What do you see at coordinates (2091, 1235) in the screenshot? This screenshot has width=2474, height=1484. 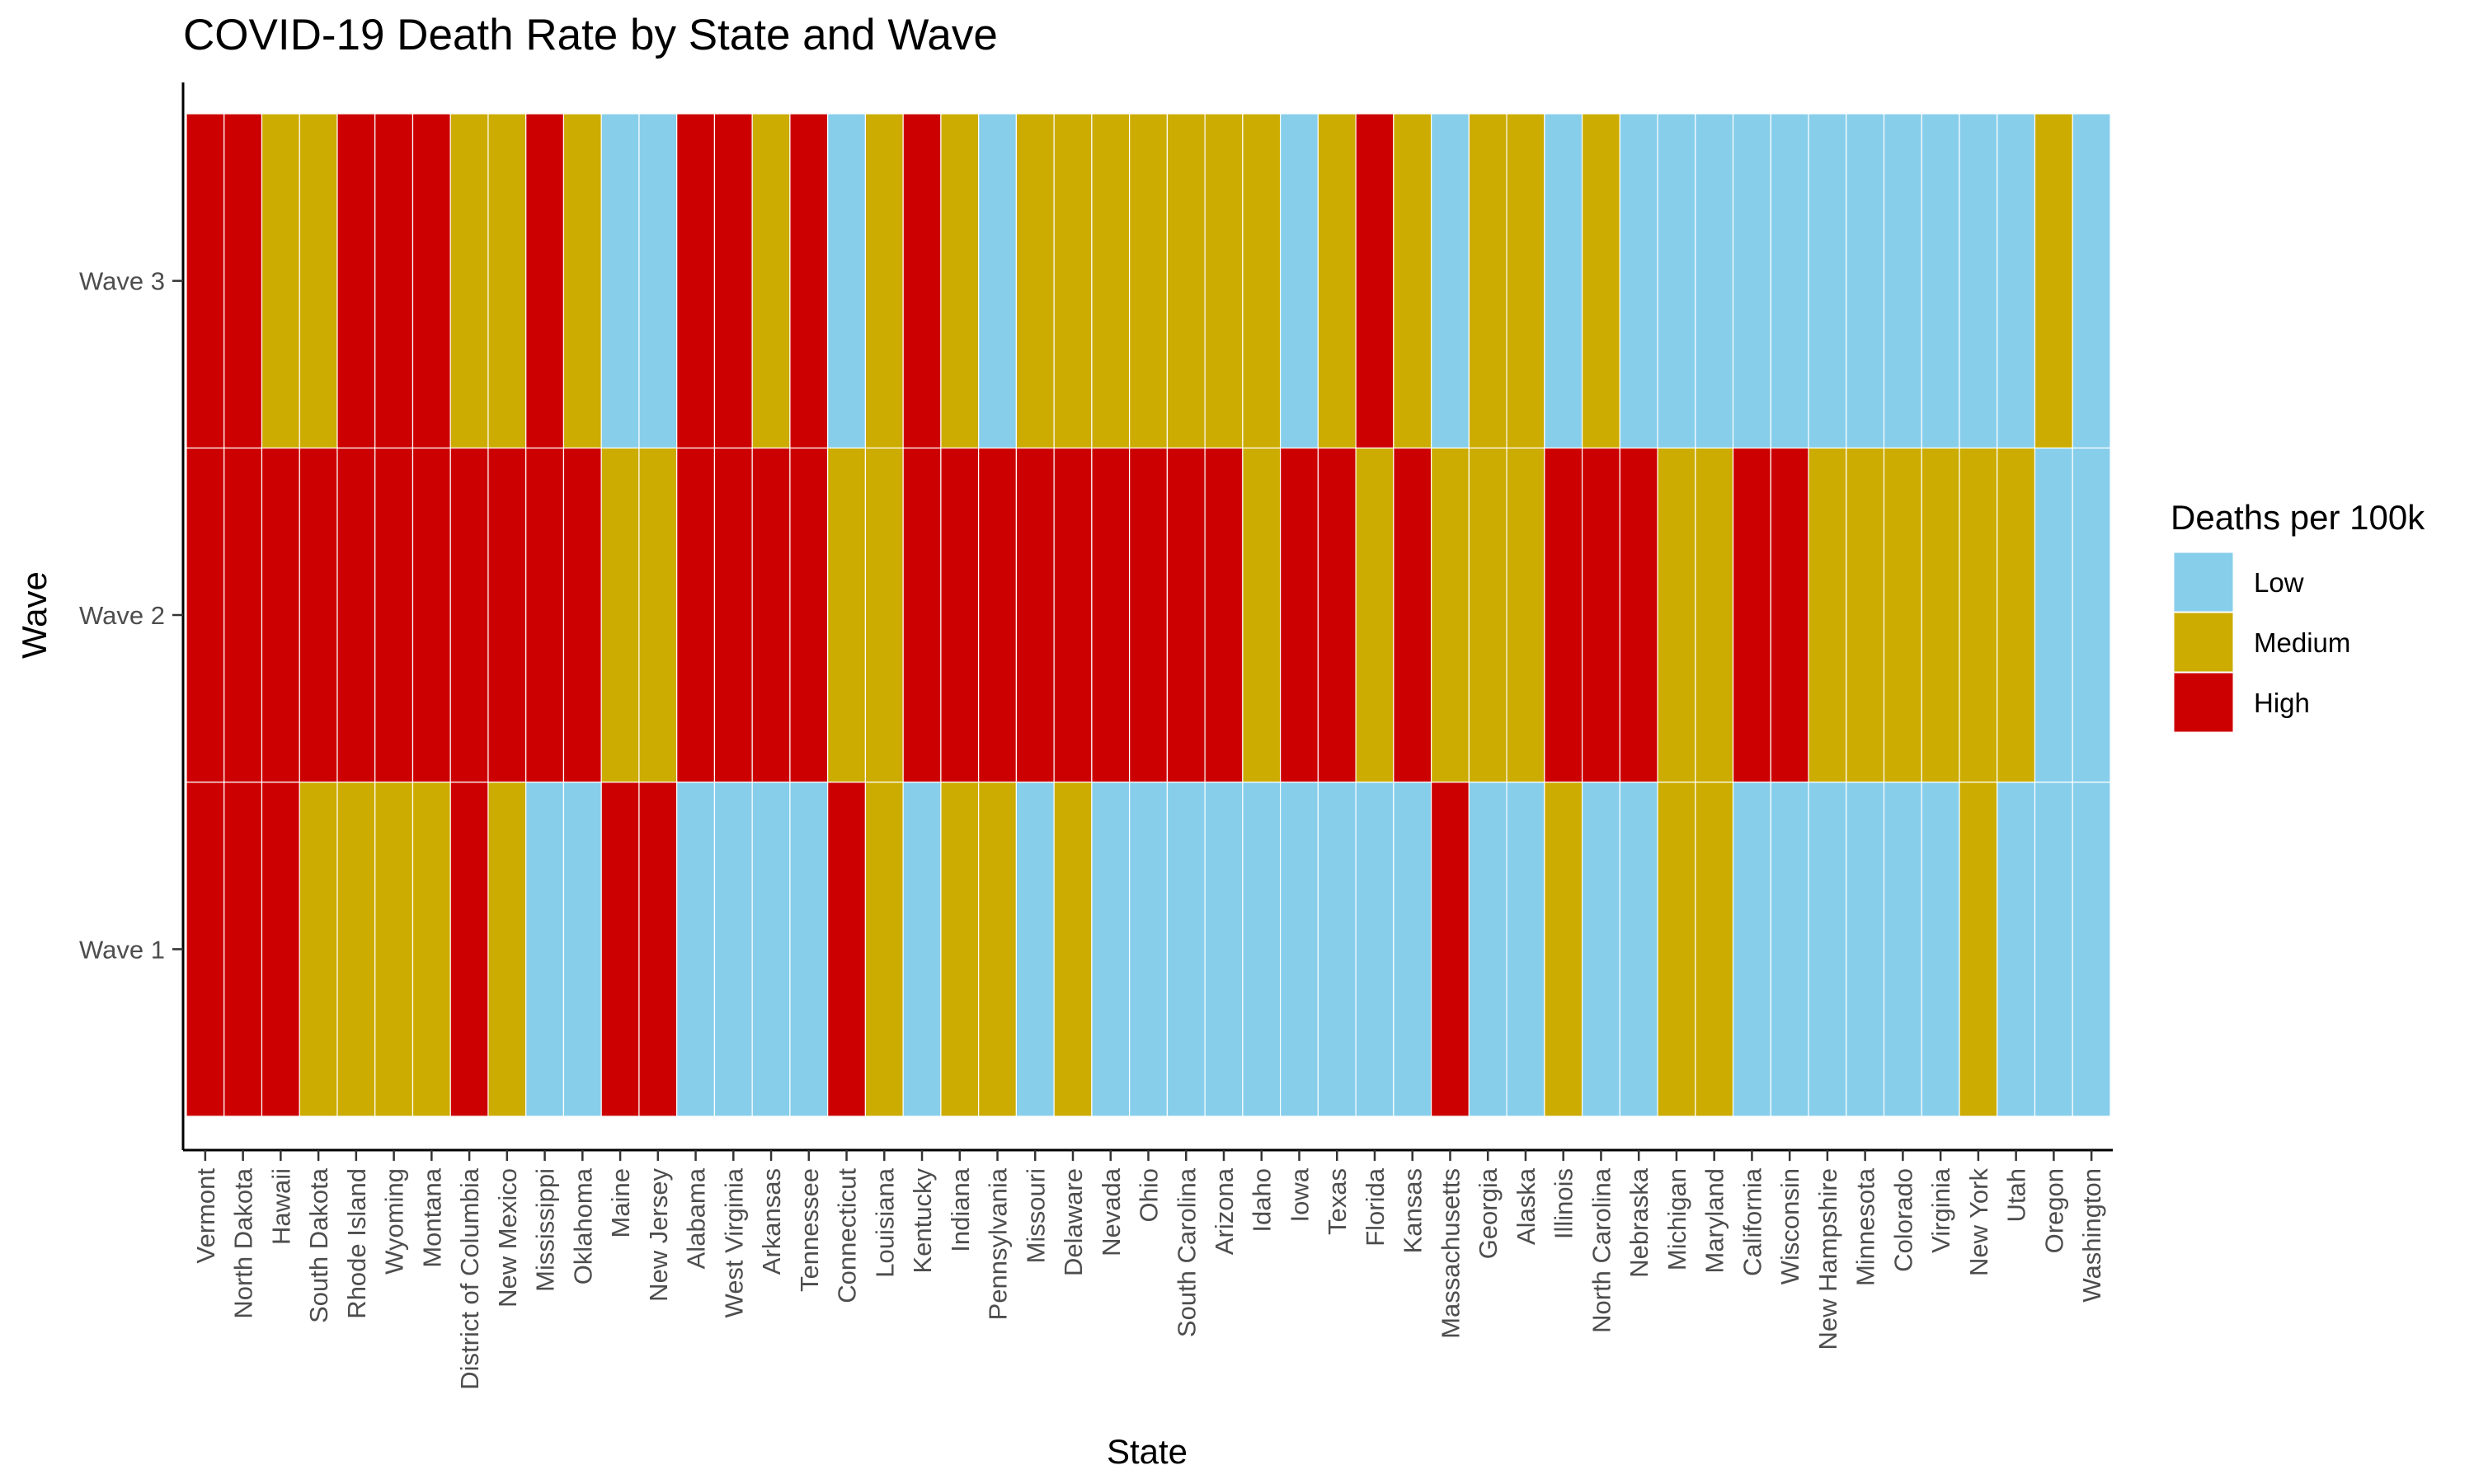 I see `x-tick-label: Washington` at bounding box center [2091, 1235].